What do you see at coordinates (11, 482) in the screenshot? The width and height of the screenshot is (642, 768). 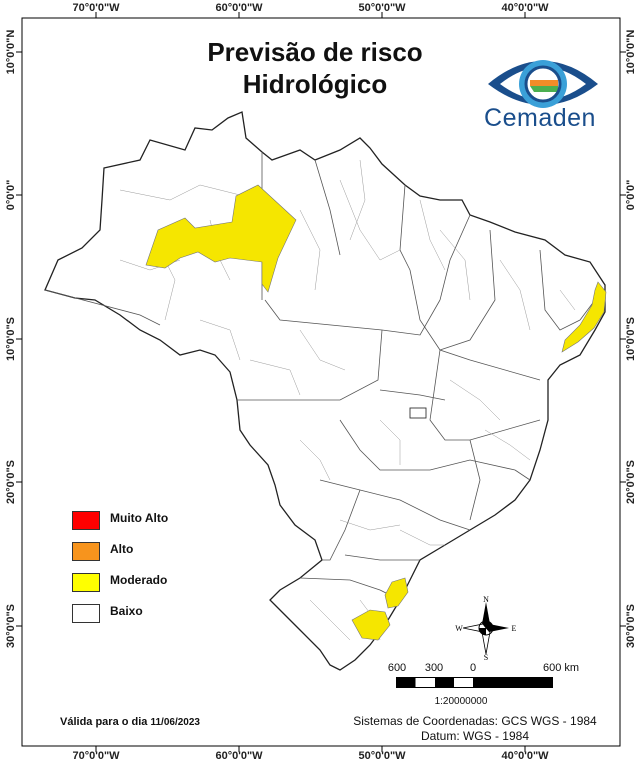 I see `graticule-left-20s: 20°0'0"S` at bounding box center [11, 482].